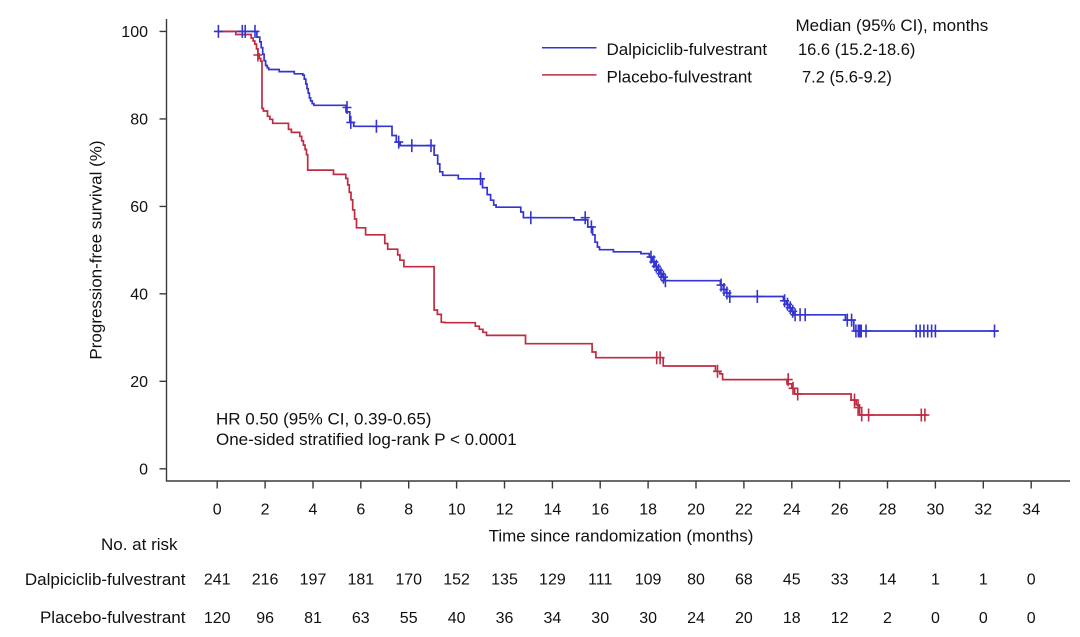  What do you see at coordinates (600, 510) in the screenshot?
I see `svg-text: 16` at bounding box center [600, 510].